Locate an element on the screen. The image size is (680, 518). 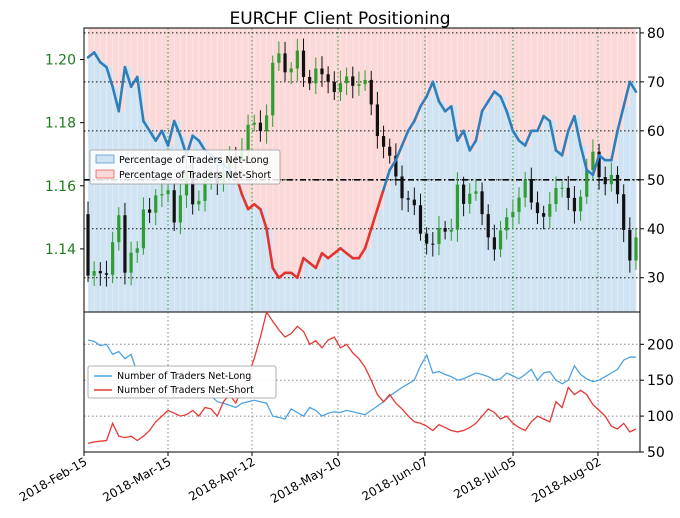
right-tick-label: 60 is located at coordinates (656, 132).